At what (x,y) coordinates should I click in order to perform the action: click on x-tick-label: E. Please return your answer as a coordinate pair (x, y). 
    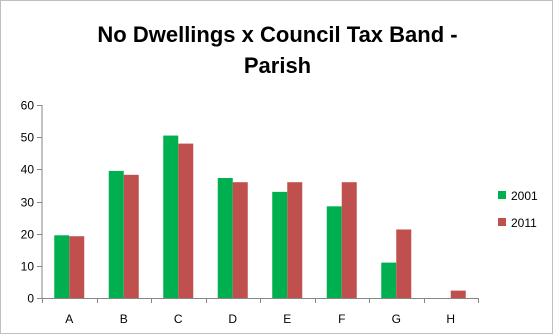
    Looking at the image, I should click on (287, 319).